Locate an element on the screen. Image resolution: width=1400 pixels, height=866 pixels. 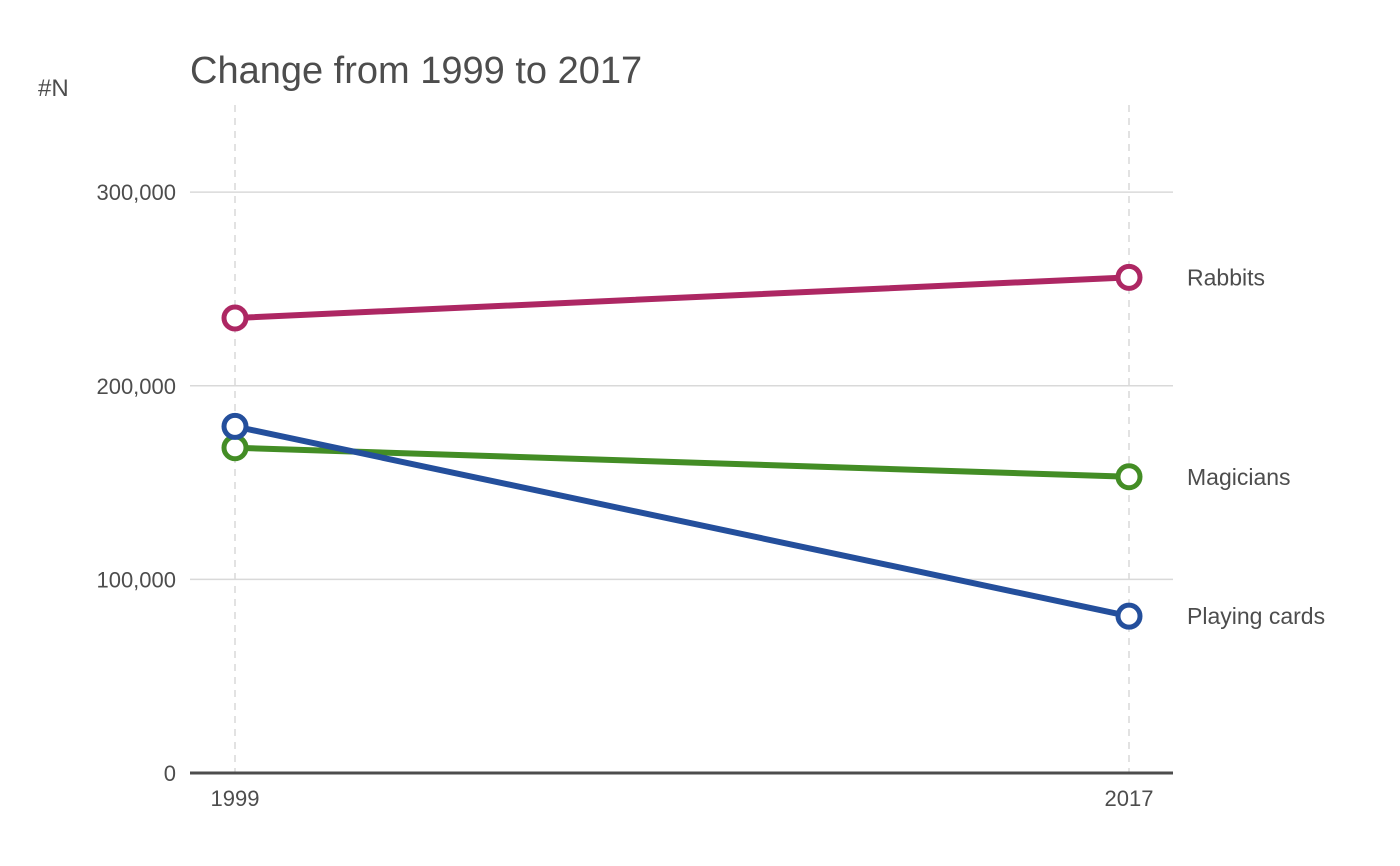
data-point-magicians-2017 is located at coordinates (1129, 477).